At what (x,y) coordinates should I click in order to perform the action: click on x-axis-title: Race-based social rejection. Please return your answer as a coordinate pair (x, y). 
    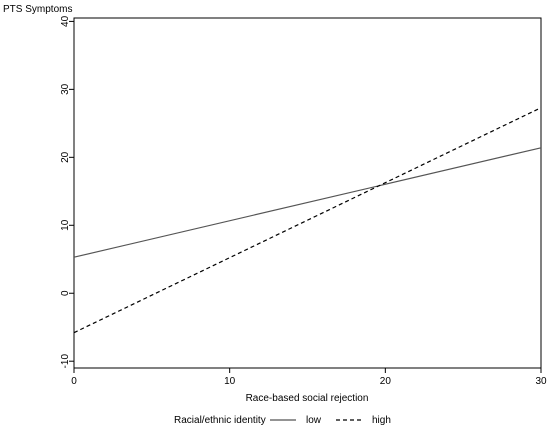
    Looking at the image, I should click on (307, 398).